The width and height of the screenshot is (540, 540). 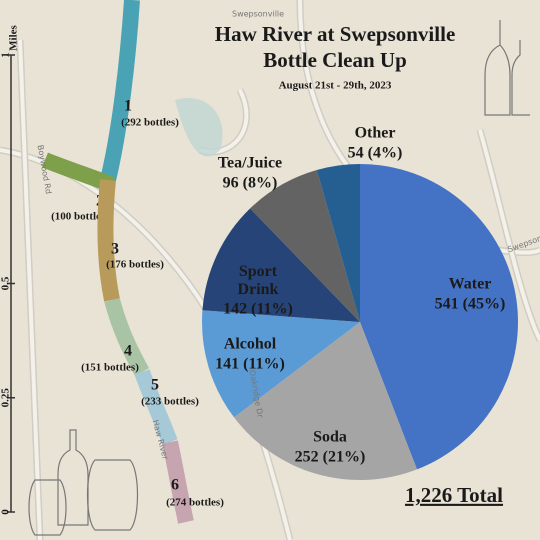 I want to click on chart-subtitle: Bottle Clean Up, so click(x=335, y=60).